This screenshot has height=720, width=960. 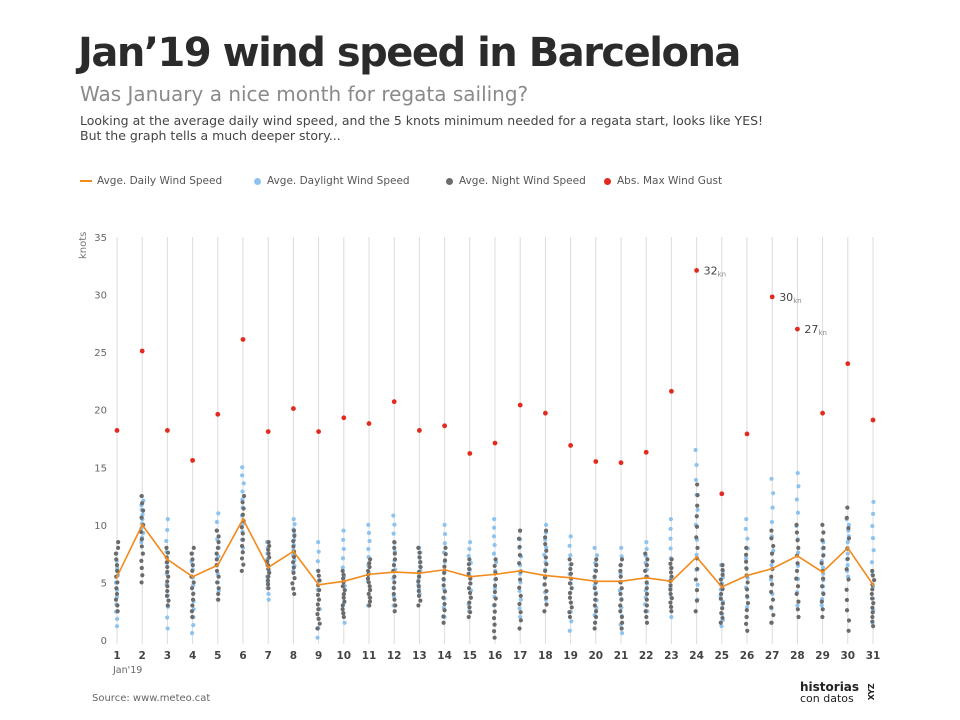 I want to click on gust-annotation-unit: kn, so click(x=822, y=333).